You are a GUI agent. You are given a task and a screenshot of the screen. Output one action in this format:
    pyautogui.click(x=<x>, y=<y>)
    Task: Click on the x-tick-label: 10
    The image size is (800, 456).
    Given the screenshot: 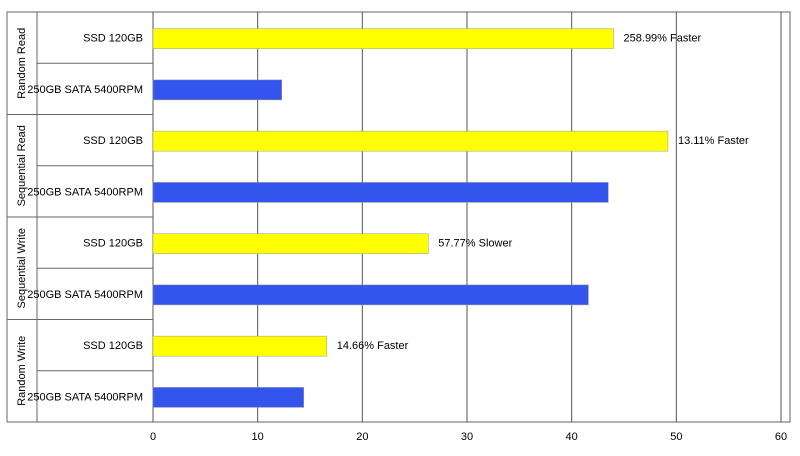 What is the action you would take?
    pyautogui.click(x=258, y=437)
    